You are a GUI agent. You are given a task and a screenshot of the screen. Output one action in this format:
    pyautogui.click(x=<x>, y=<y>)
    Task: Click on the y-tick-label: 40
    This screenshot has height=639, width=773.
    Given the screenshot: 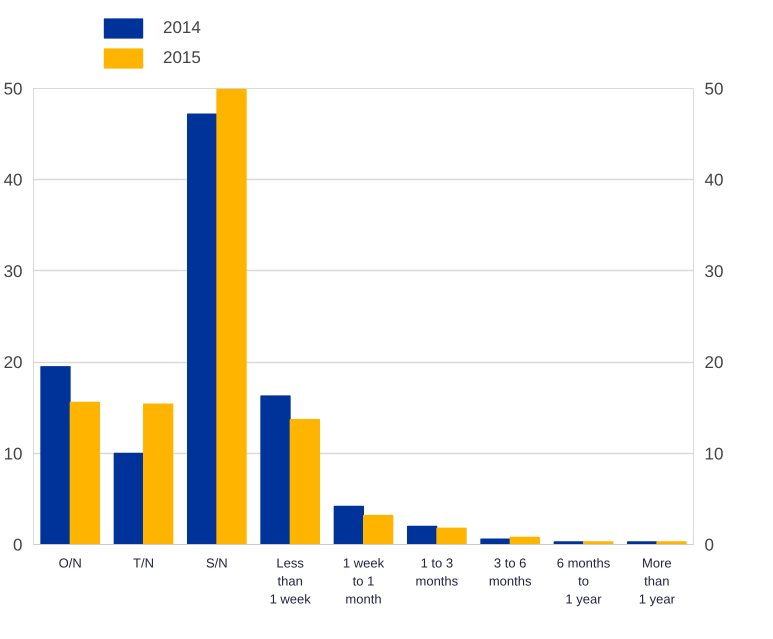 What is the action you would take?
    pyautogui.click(x=13, y=180)
    